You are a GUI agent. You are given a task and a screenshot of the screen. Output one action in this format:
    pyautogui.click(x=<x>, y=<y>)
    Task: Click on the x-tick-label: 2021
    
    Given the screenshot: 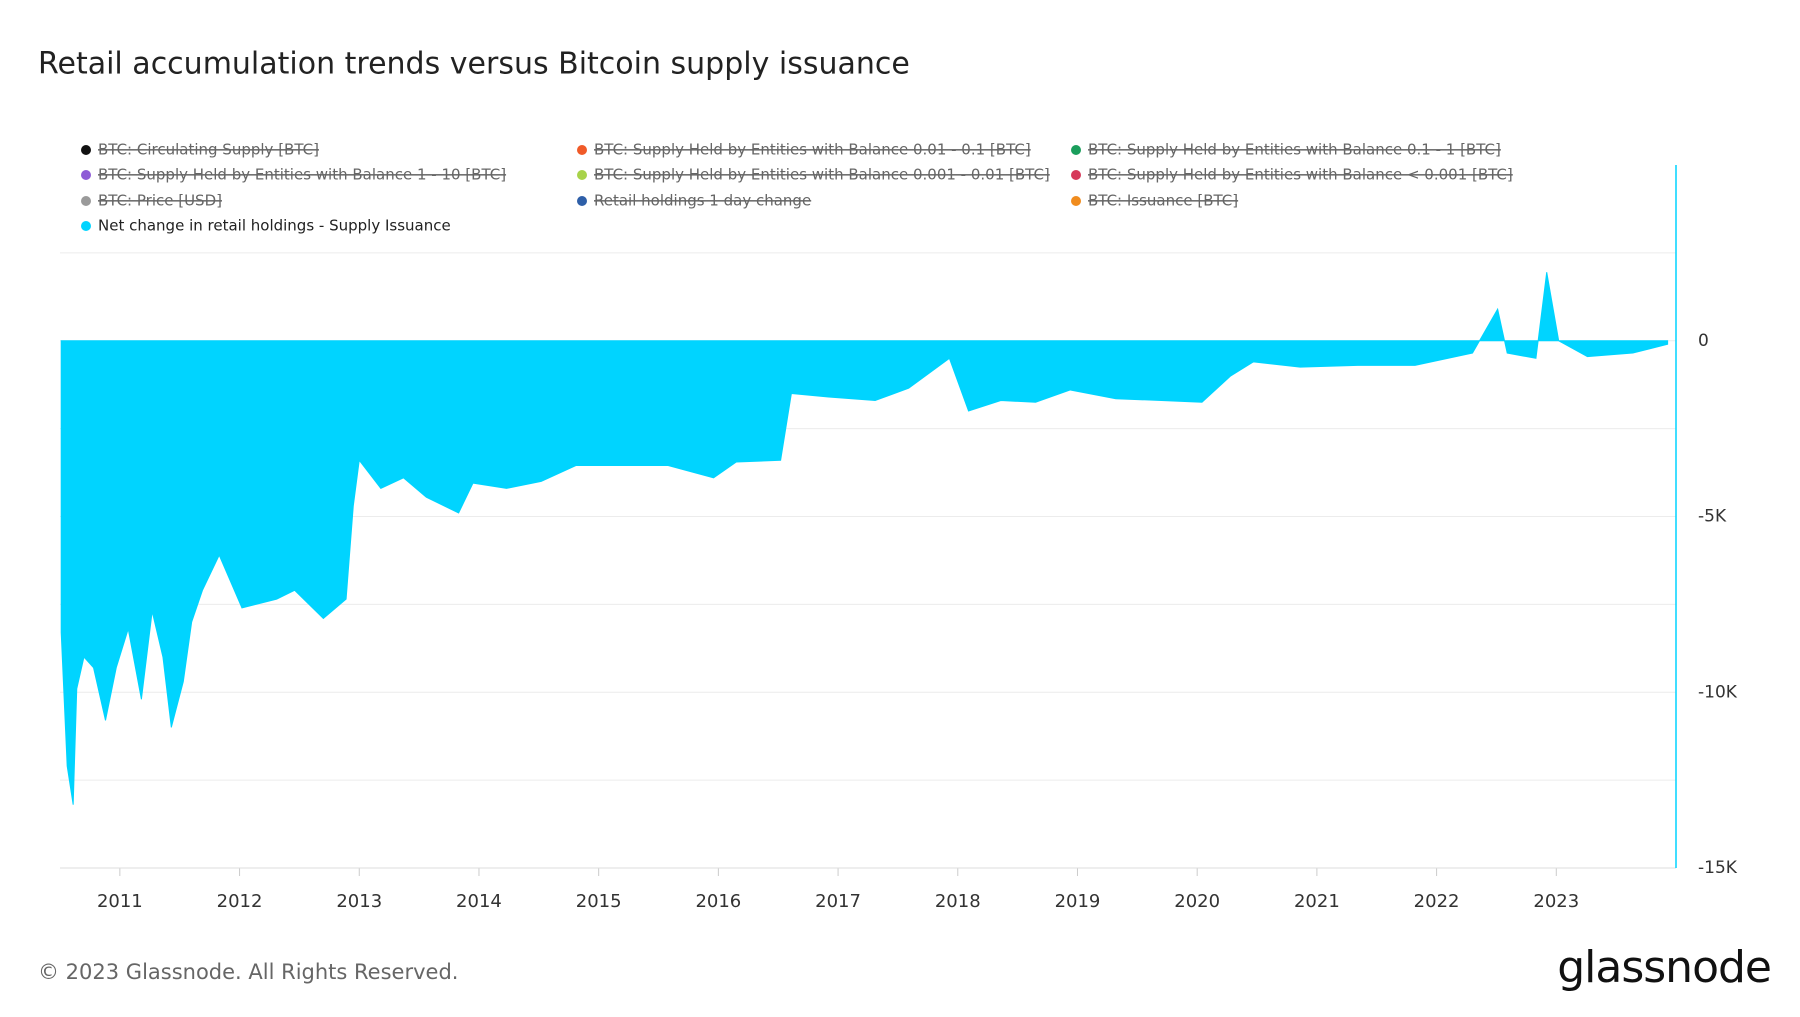 What is the action you would take?
    pyautogui.click(x=1317, y=901)
    